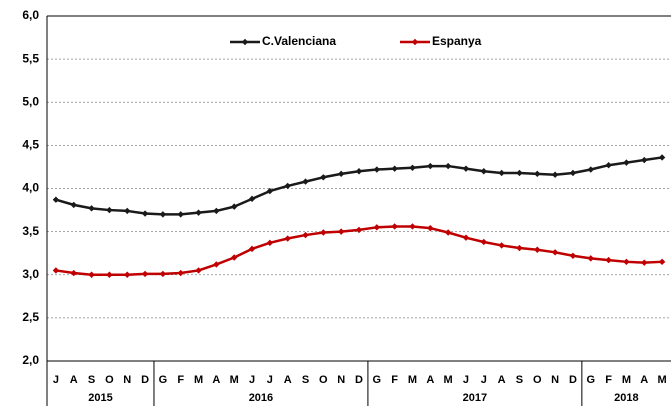 This screenshot has height=406, width=671. What do you see at coordinates (30, 317) in the screenshot?
I see `y-tick-label: 2,5` at bounding box center [30, 317].